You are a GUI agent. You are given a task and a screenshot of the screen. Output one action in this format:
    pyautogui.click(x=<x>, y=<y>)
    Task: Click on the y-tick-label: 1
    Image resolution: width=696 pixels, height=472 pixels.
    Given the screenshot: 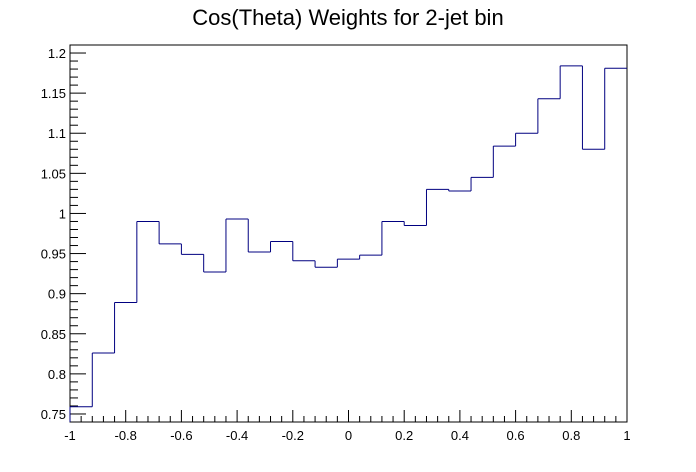 What is the action you would take?
    pyautogui.click(x=62, y=213)
    